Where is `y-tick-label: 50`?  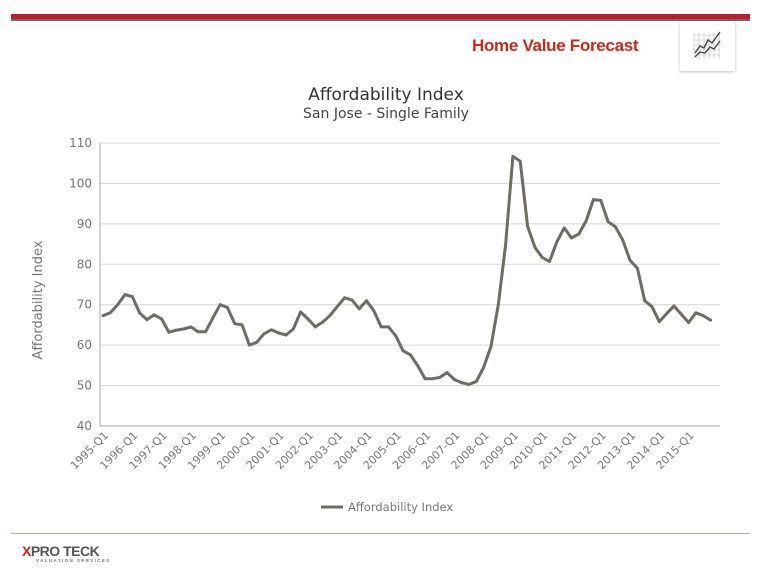 y-tick-label: 50 is located at coordinates (84, 386).